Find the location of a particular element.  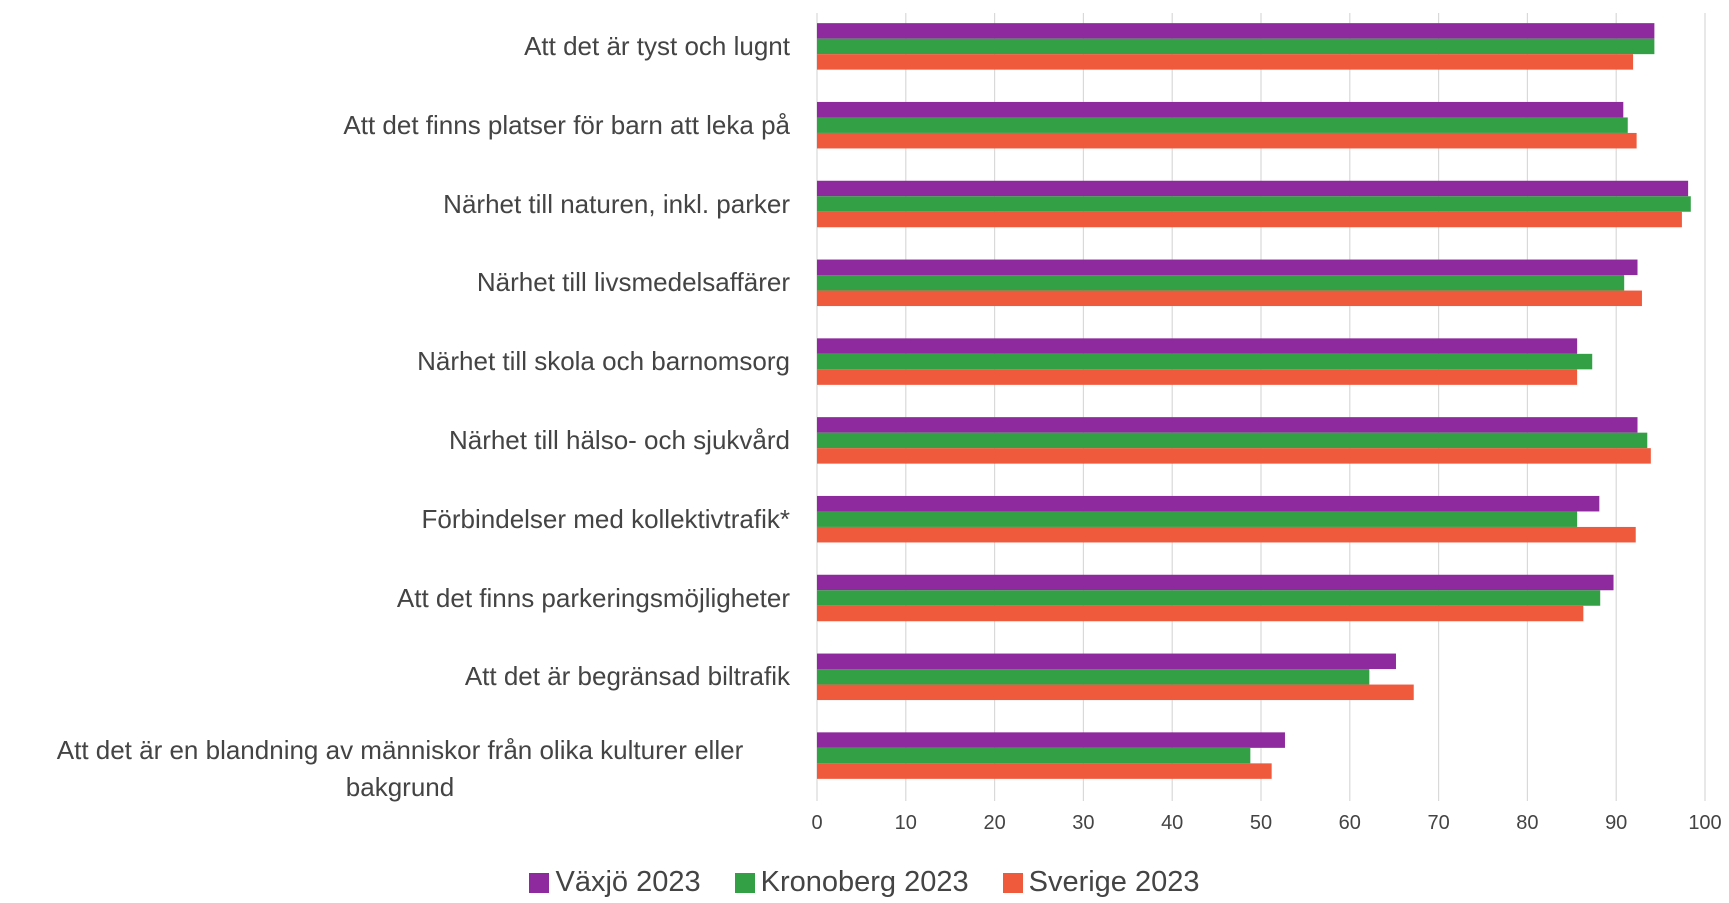

category-label: Närhet till livsmedelsaffärer is located at coordinates (633, 282).